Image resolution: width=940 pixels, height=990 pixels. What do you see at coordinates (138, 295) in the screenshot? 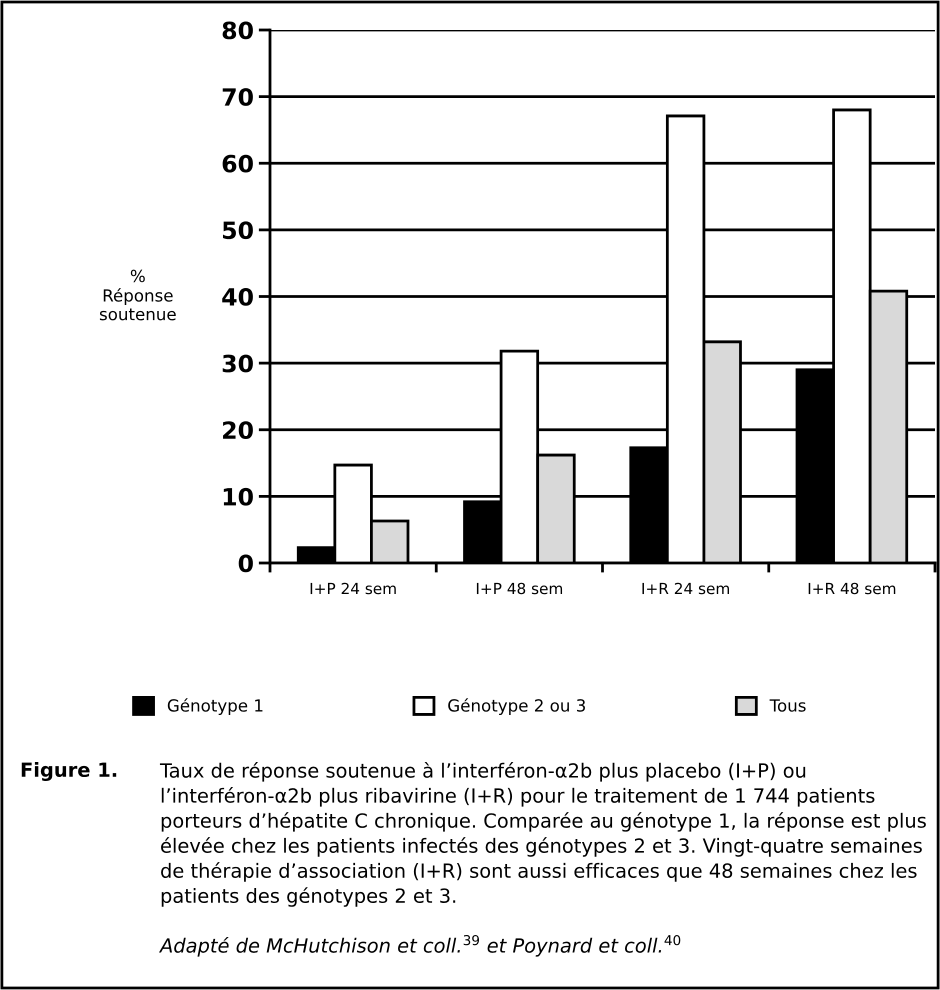
I see `y-axis-title: % Réponse soutenue` at bounding box center [138, 295].